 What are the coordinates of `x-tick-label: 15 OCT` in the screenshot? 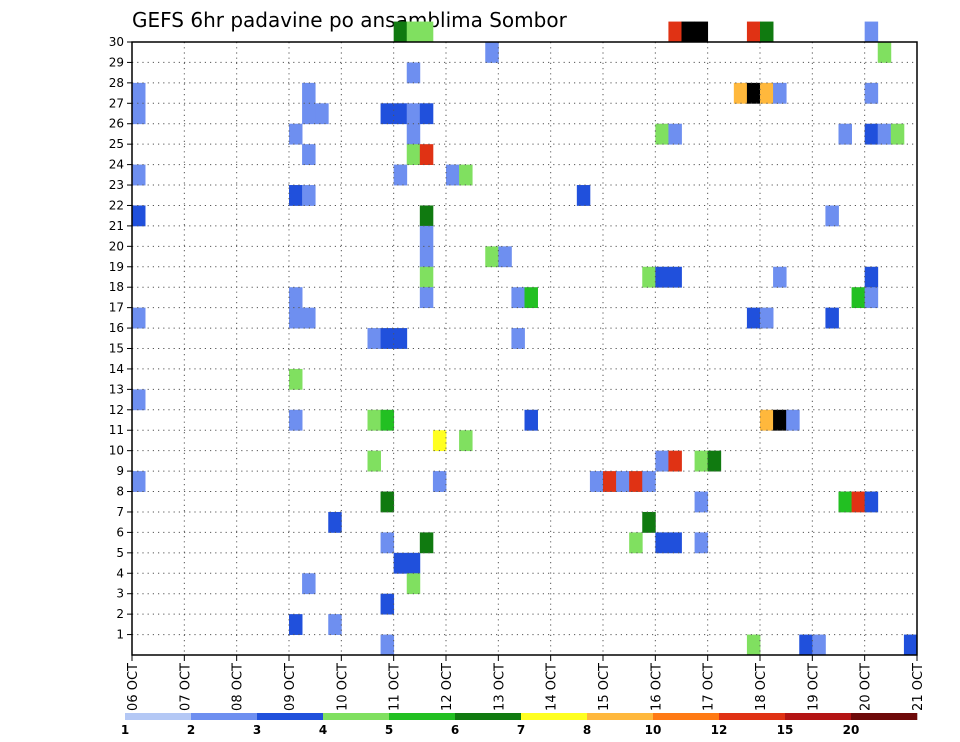 It's located at (604, 687).